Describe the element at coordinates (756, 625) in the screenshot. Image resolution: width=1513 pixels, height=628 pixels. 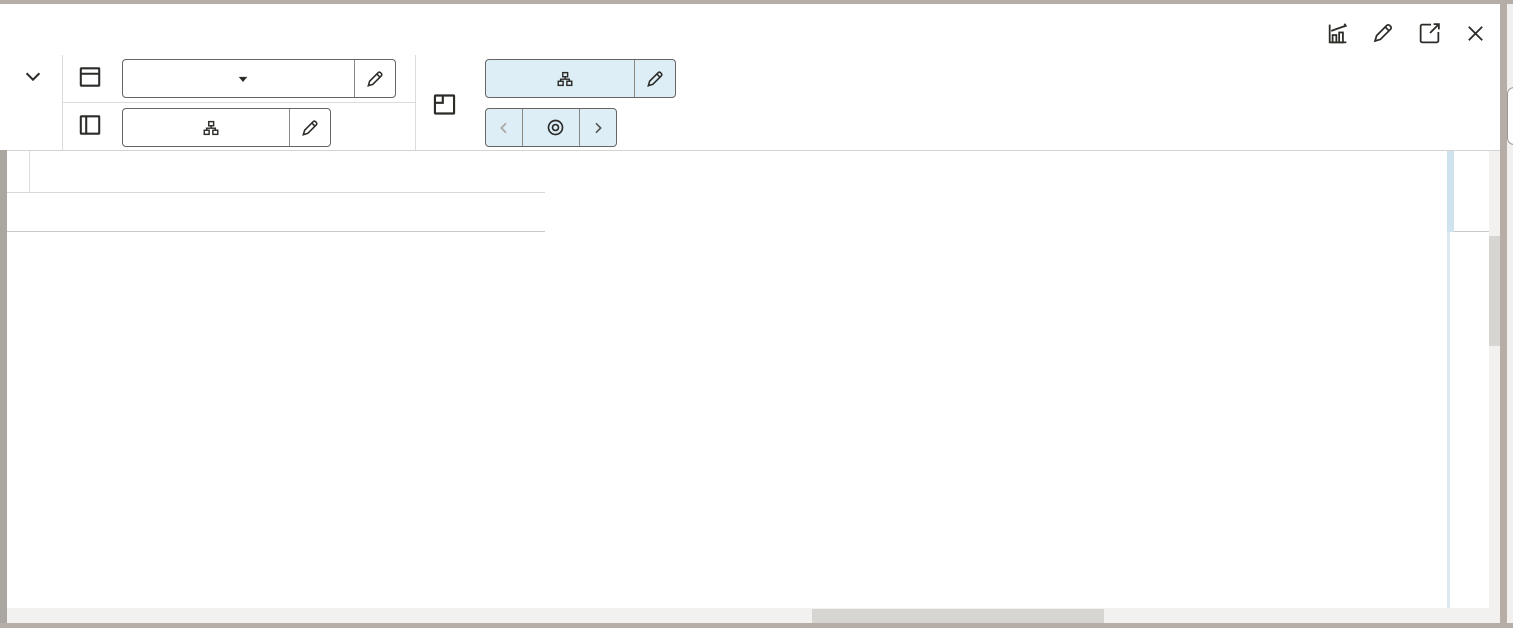
I see `window-border-bottom` at that location.